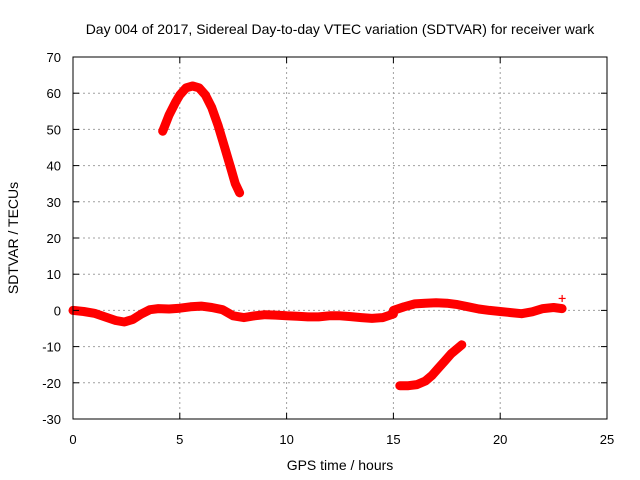  What do you see at coordinates (54, 129) in the screenshot?
I see `y-tick-label: 50` at bounding box center [54, 129].